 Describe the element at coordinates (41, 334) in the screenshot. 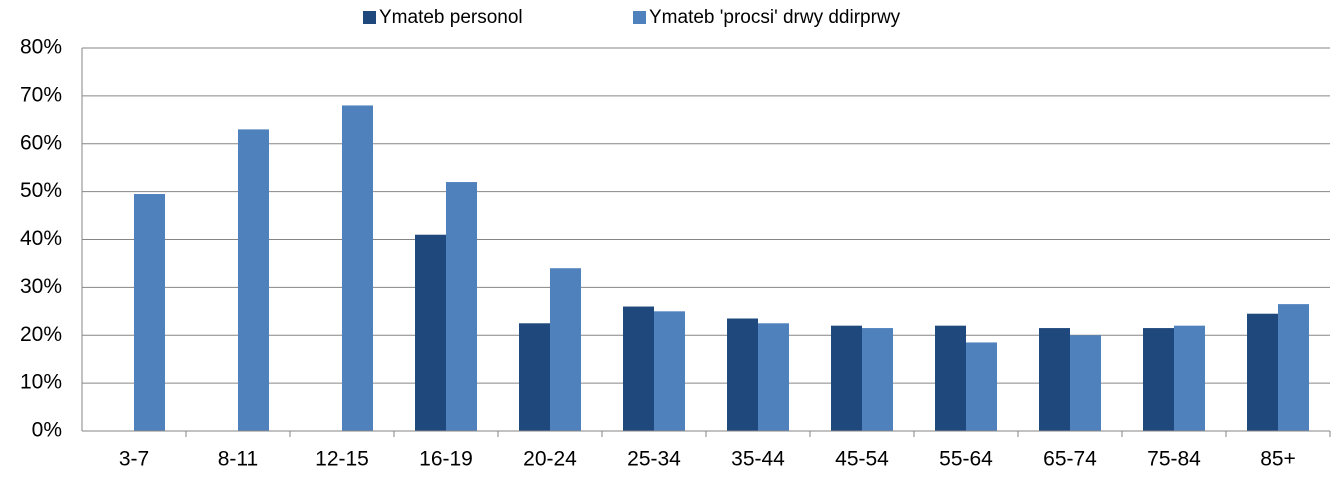

I see `y-tick-label: 20%` at that location.